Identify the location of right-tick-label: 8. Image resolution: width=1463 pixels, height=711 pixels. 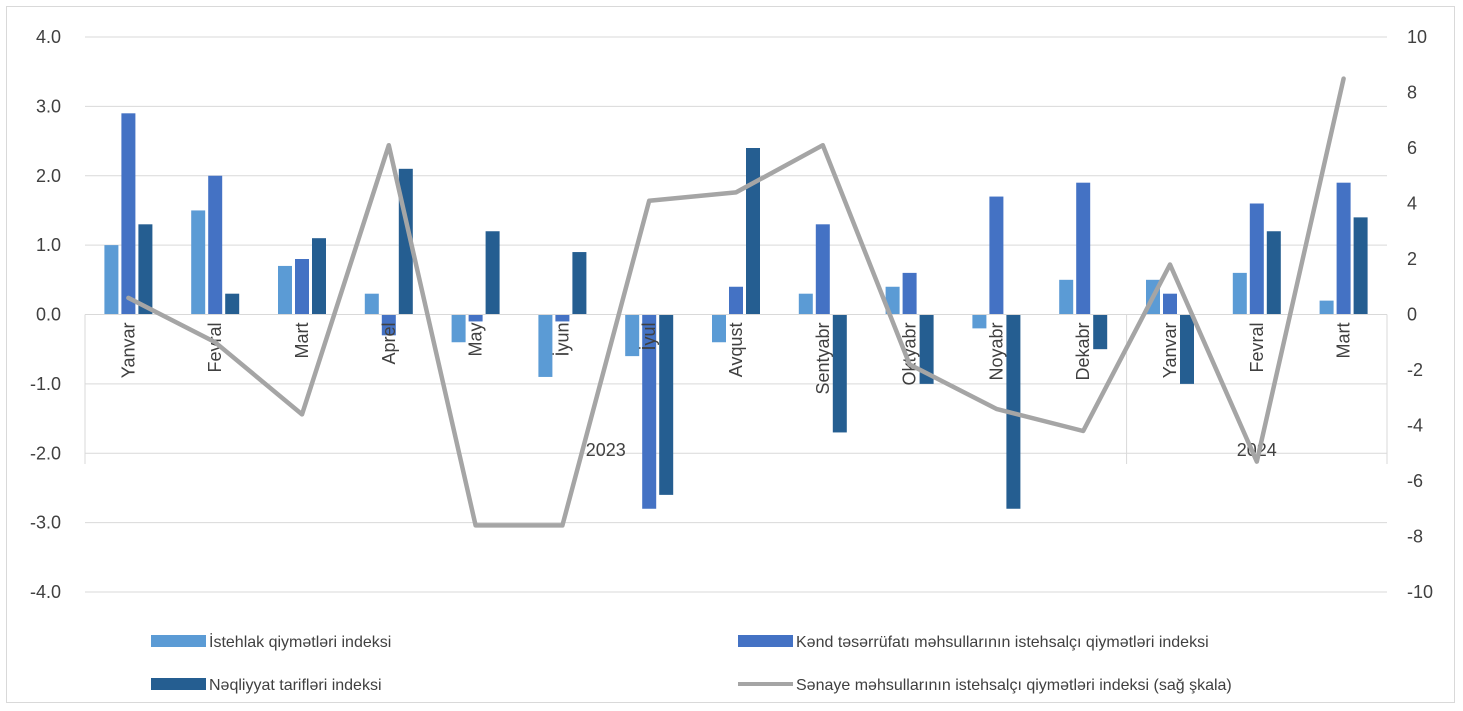
(1412, 93).